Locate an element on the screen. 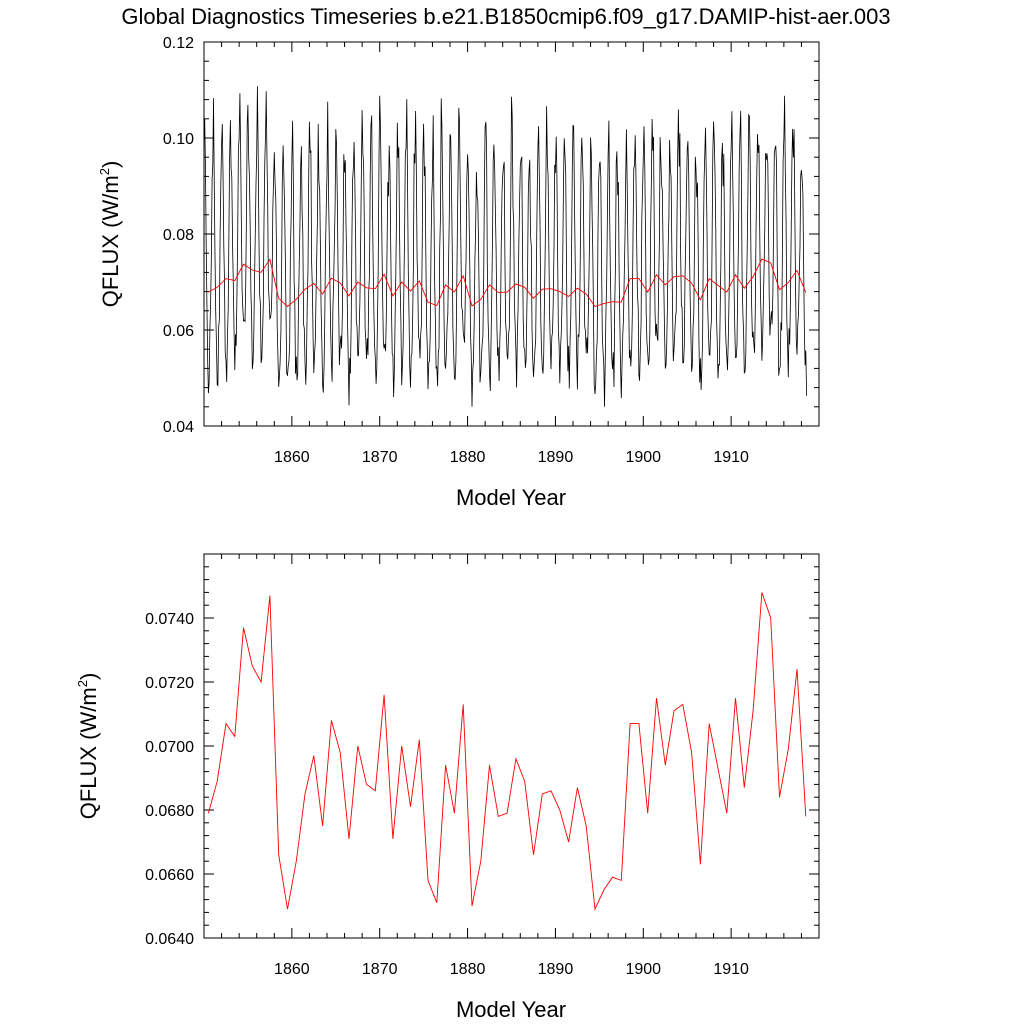  y-tick-label: 0.10 is located at coordinates (178, 139).